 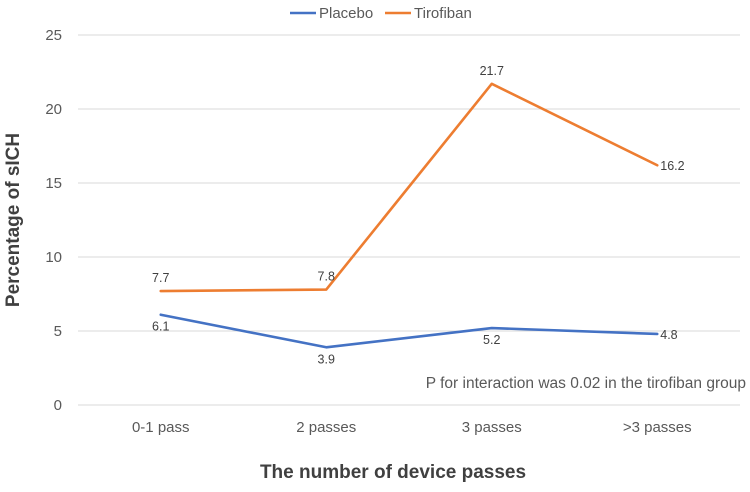 What do you see at coordinates (672, 166) in the screenshot?
I see `data-label-tirofiban: 16.2` at bounding box center [672, 166].